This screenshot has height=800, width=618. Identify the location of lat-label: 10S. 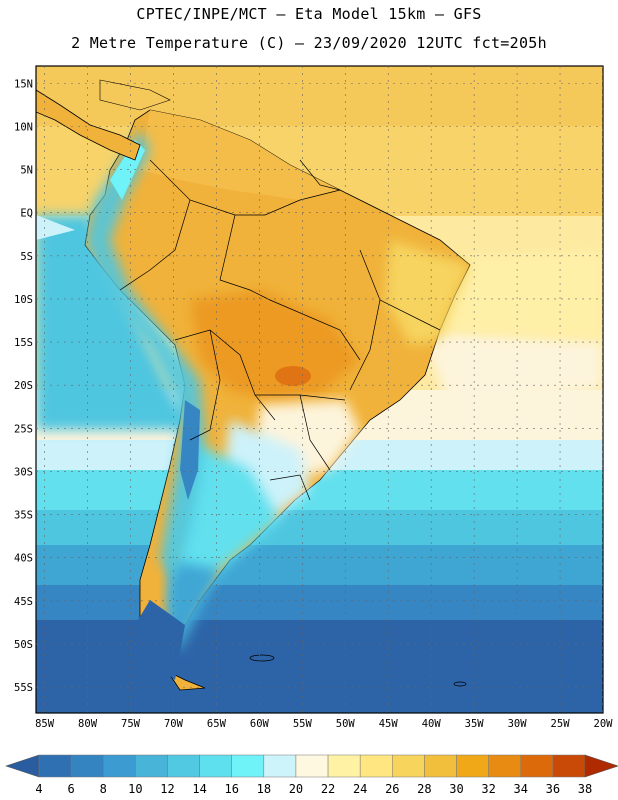
(23, 300).